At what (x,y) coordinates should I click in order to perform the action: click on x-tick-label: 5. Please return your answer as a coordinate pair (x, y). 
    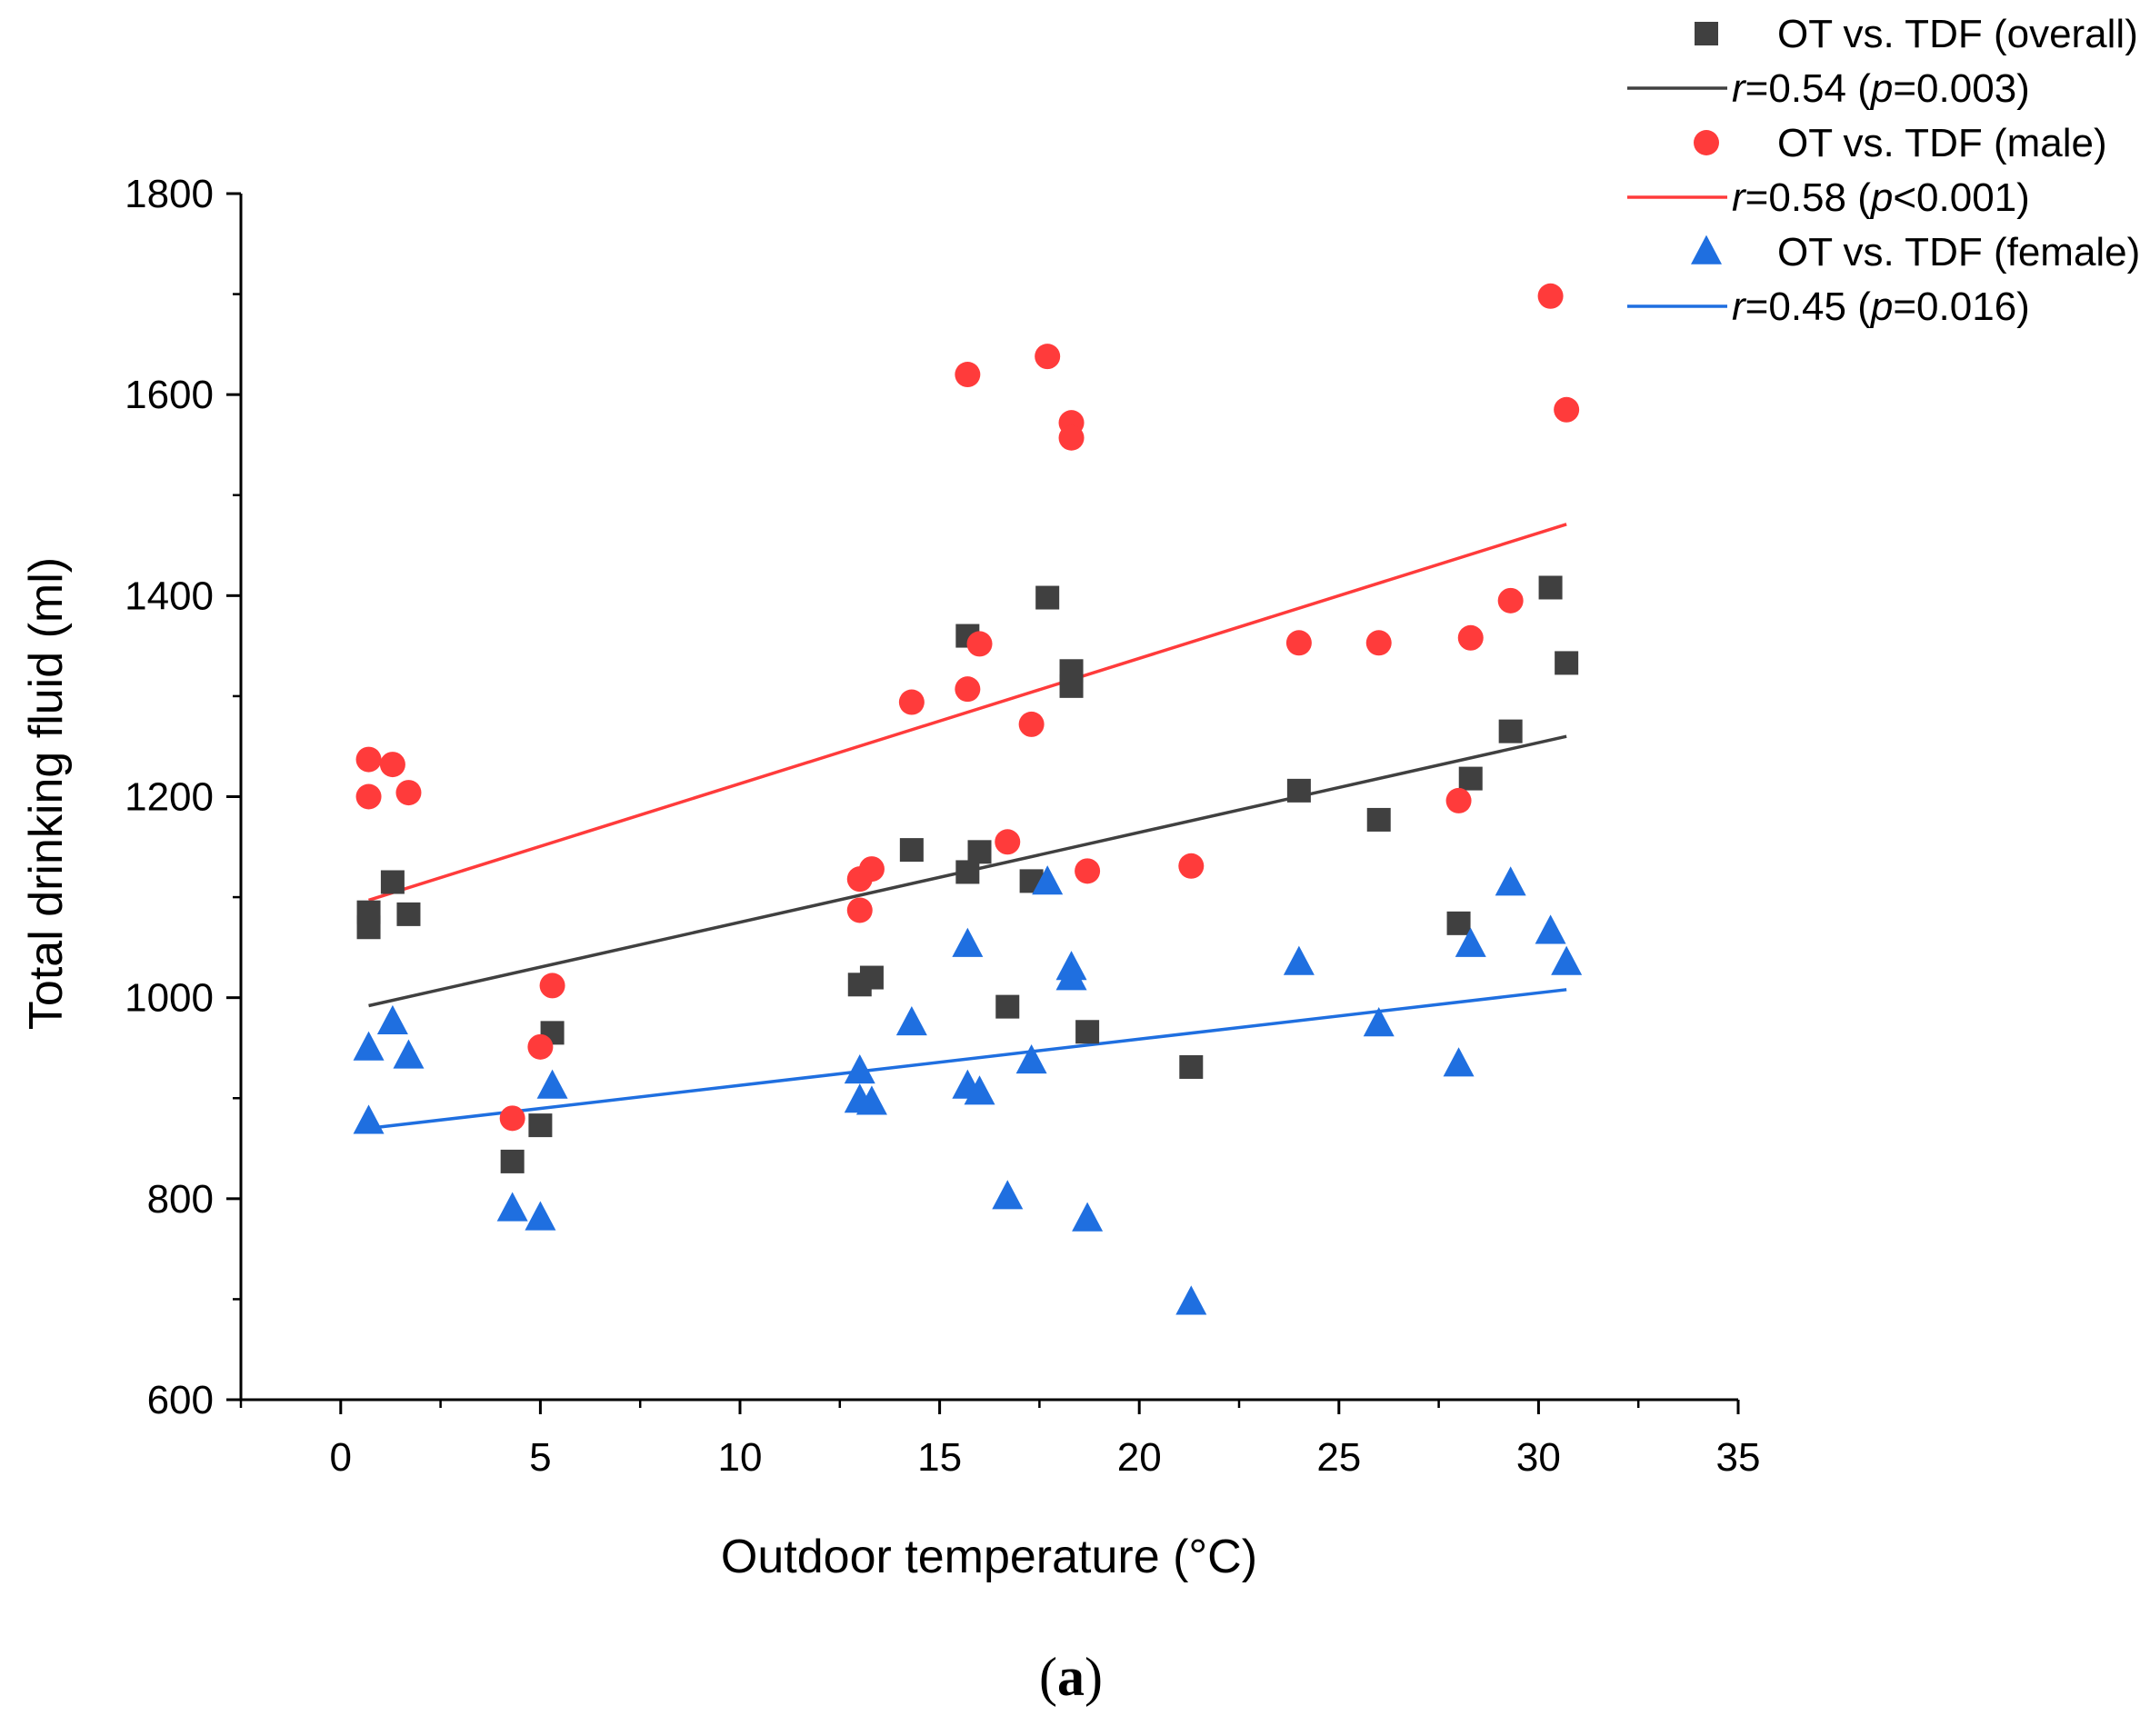
    Looking at the image, I should click on (540, 1458).